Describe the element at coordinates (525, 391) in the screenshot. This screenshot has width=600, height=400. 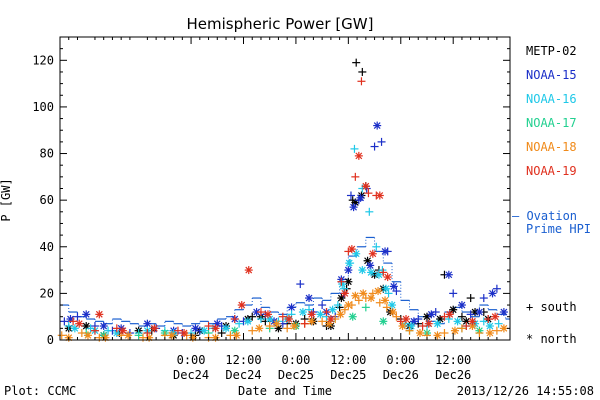
I see `footer-timestamp: 2013/12/26 14:55:08` at that location.